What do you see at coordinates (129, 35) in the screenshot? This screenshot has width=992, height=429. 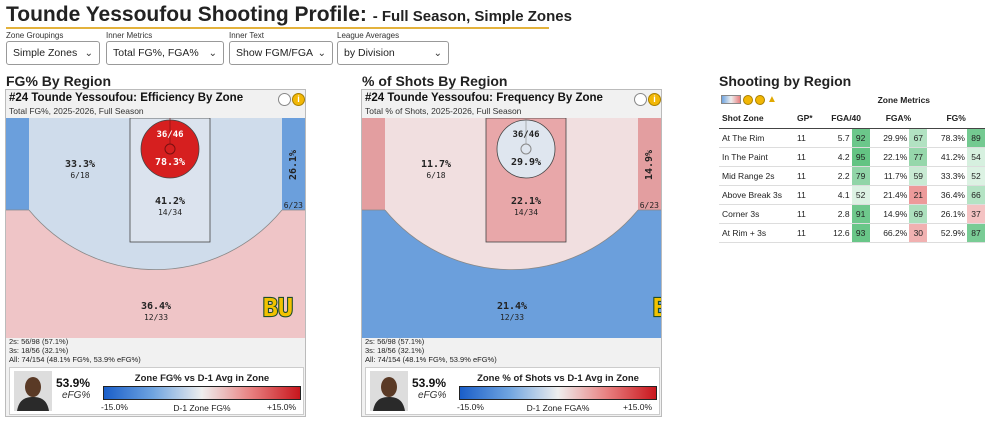 I see `inner-metrics-label: Inner Metrics` at bounding box center [129, 35].